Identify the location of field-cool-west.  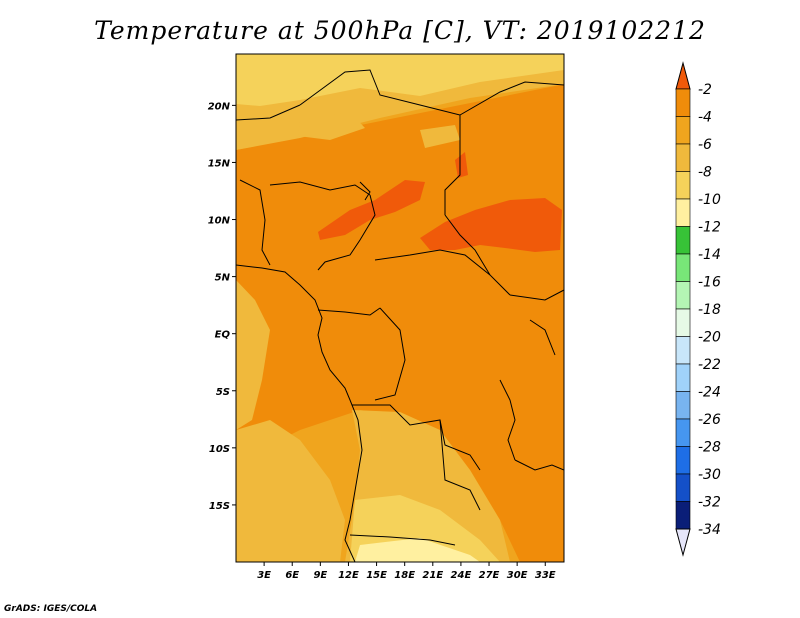
(253, 355).